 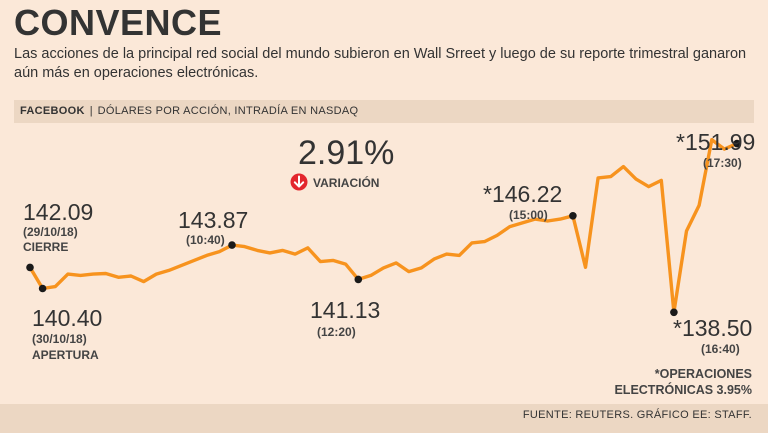 What do you see at coordinates (58, 212) in the screenshot?
I see `close-value-label: 142.09` at bounding box center [58, 212].